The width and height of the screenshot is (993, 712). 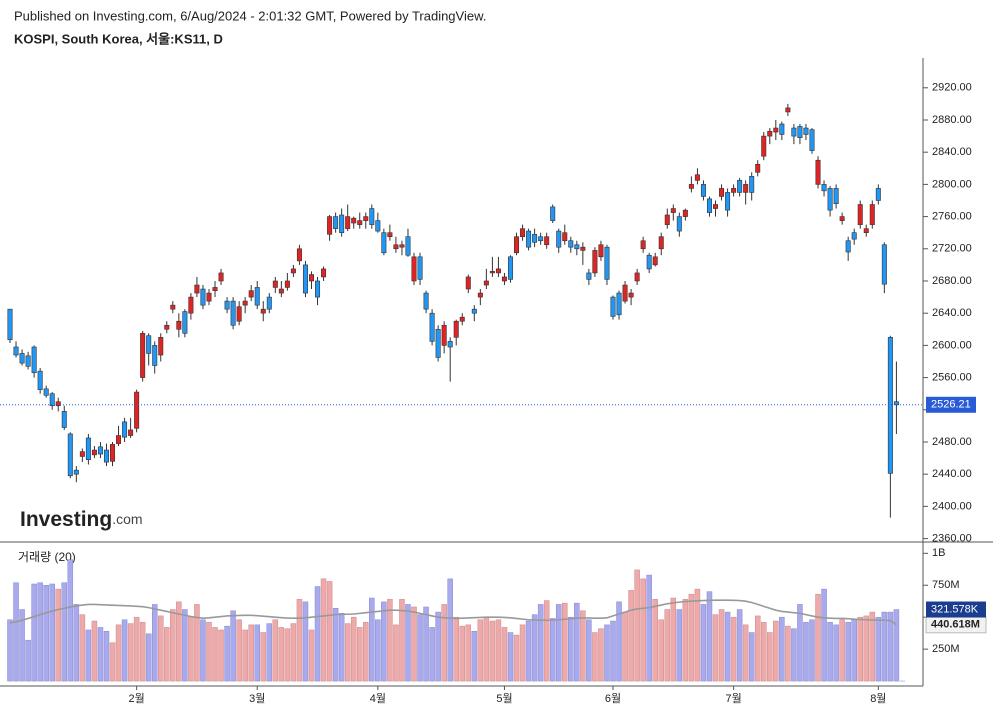 What do you see at coordinates (952, 88) in the screenshot?
I see `y-tick-label: 2920.00` at bounding box center [952, 88].